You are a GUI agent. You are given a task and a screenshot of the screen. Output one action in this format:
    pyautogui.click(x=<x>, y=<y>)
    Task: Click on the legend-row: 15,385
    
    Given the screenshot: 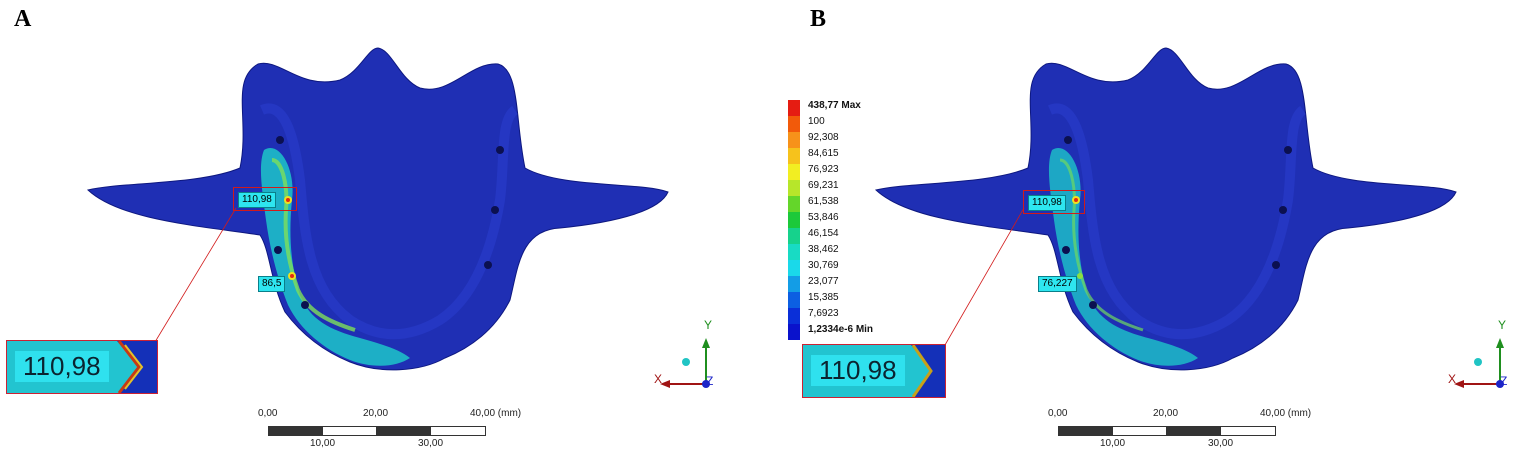 What is the action you would take?
    pyautogui.click(x=843, y=299)
    